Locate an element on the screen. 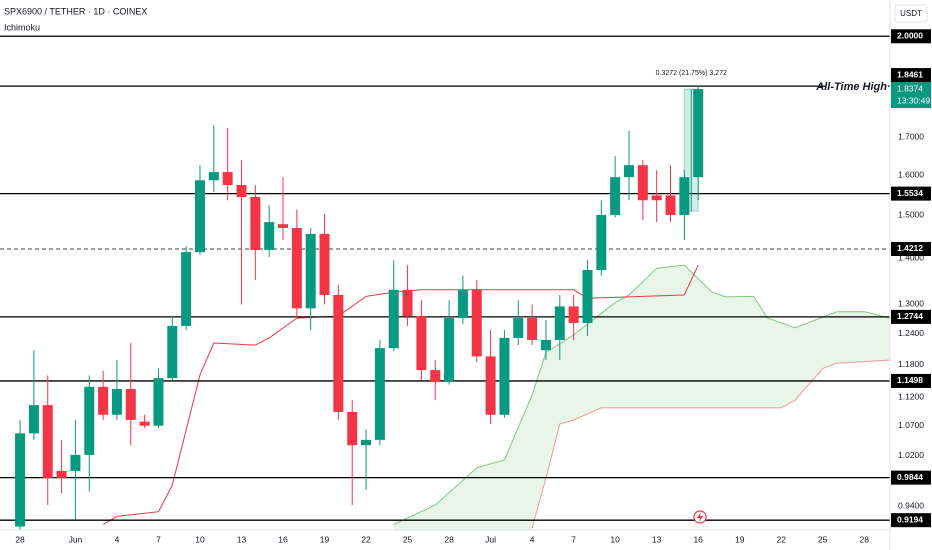 The width and height of the screenshot is (932, 550). level-label: 0.9194 is located at coordinates (910, 519).